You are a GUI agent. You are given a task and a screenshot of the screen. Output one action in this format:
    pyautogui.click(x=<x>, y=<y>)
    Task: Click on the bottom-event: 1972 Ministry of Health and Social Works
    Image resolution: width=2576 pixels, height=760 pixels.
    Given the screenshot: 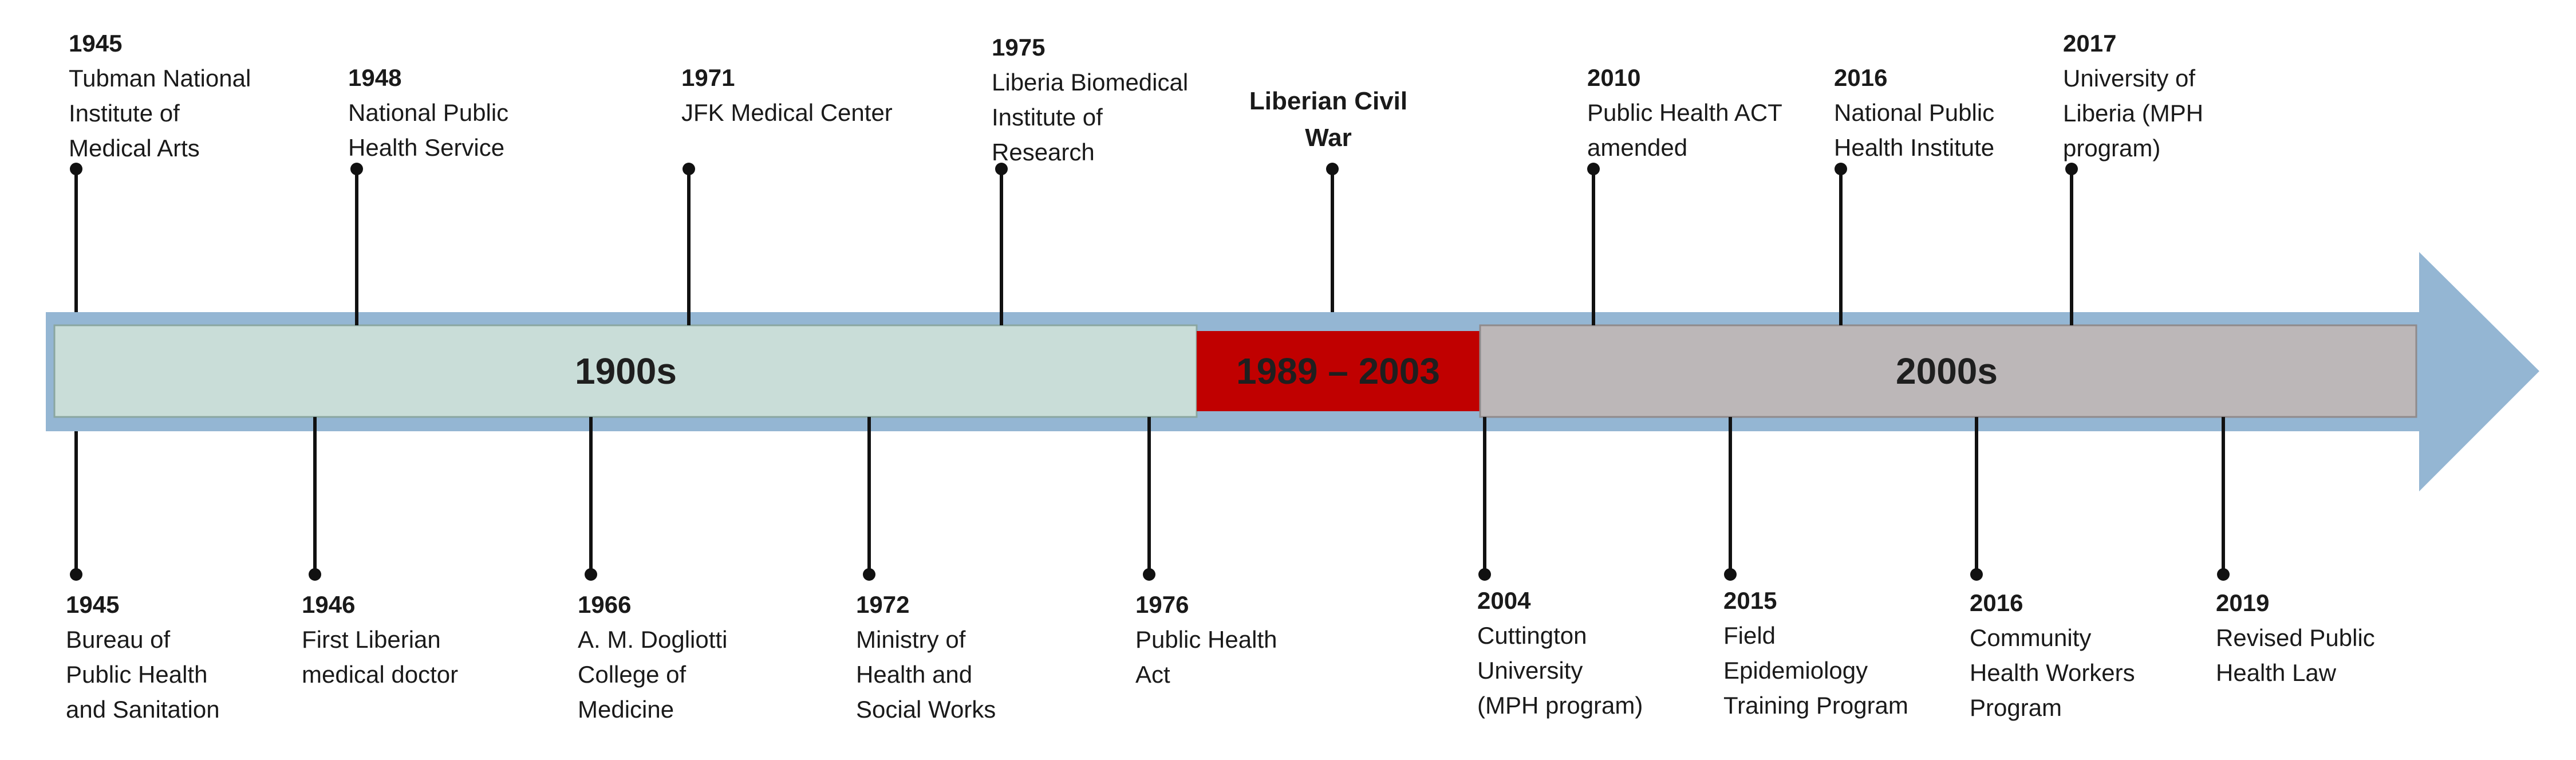 What is the action you would take?
    pyautogui.click(x=959, y=657)
    